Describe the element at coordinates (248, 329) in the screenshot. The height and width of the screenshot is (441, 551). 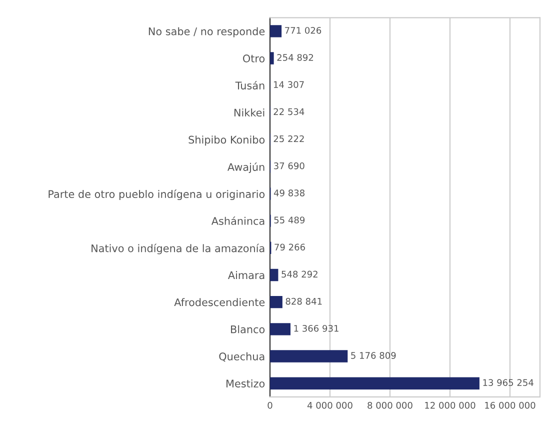
I see `y-tick-label: Blanco` at that location.